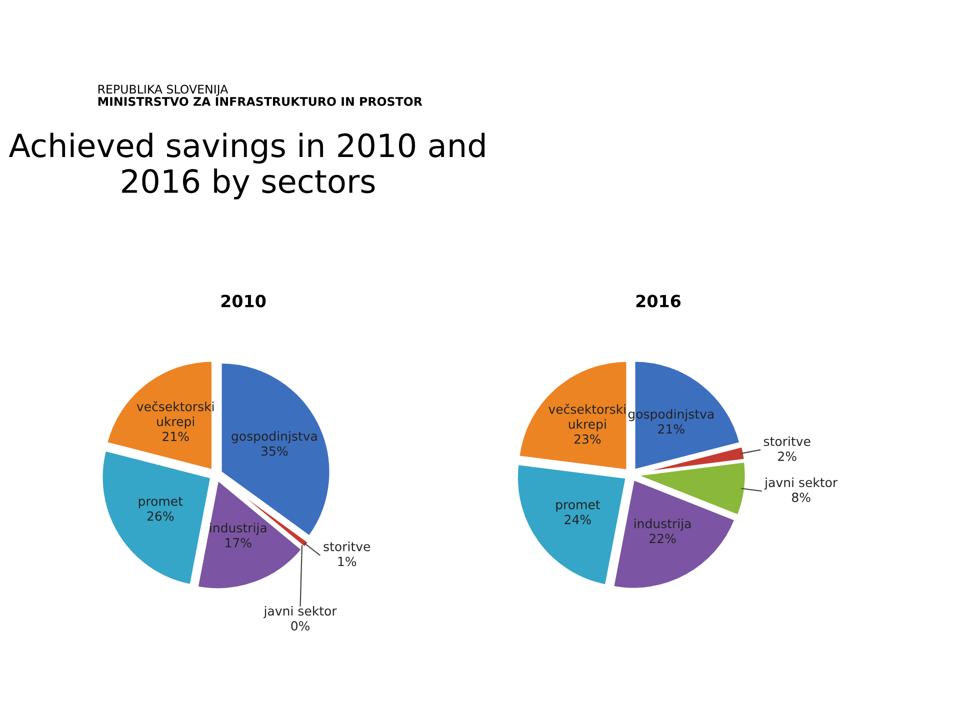 The height and width of the screenshot is (722, 954). I want to click on data-label: 35%, so click(275, 451).